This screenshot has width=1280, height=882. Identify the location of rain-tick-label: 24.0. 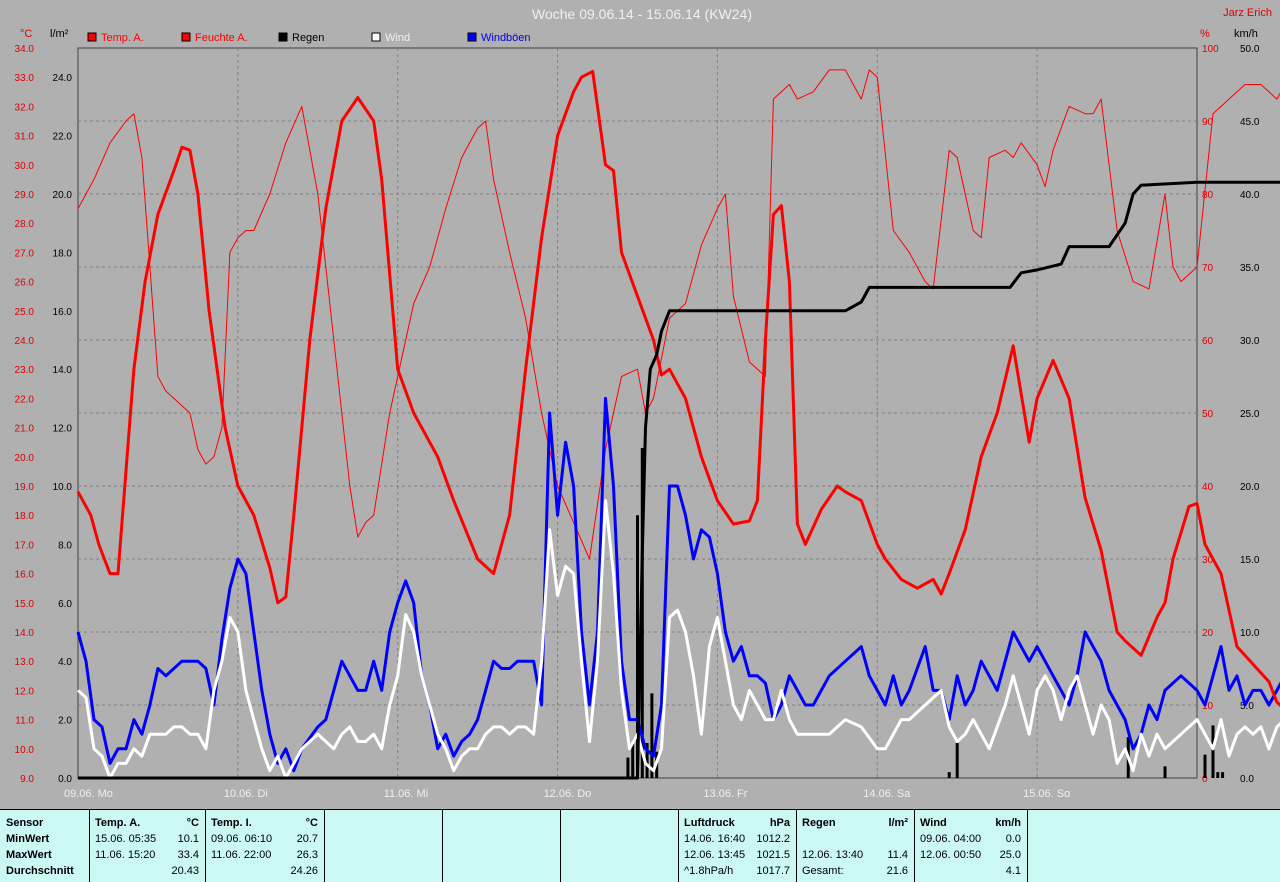
(63, 78).